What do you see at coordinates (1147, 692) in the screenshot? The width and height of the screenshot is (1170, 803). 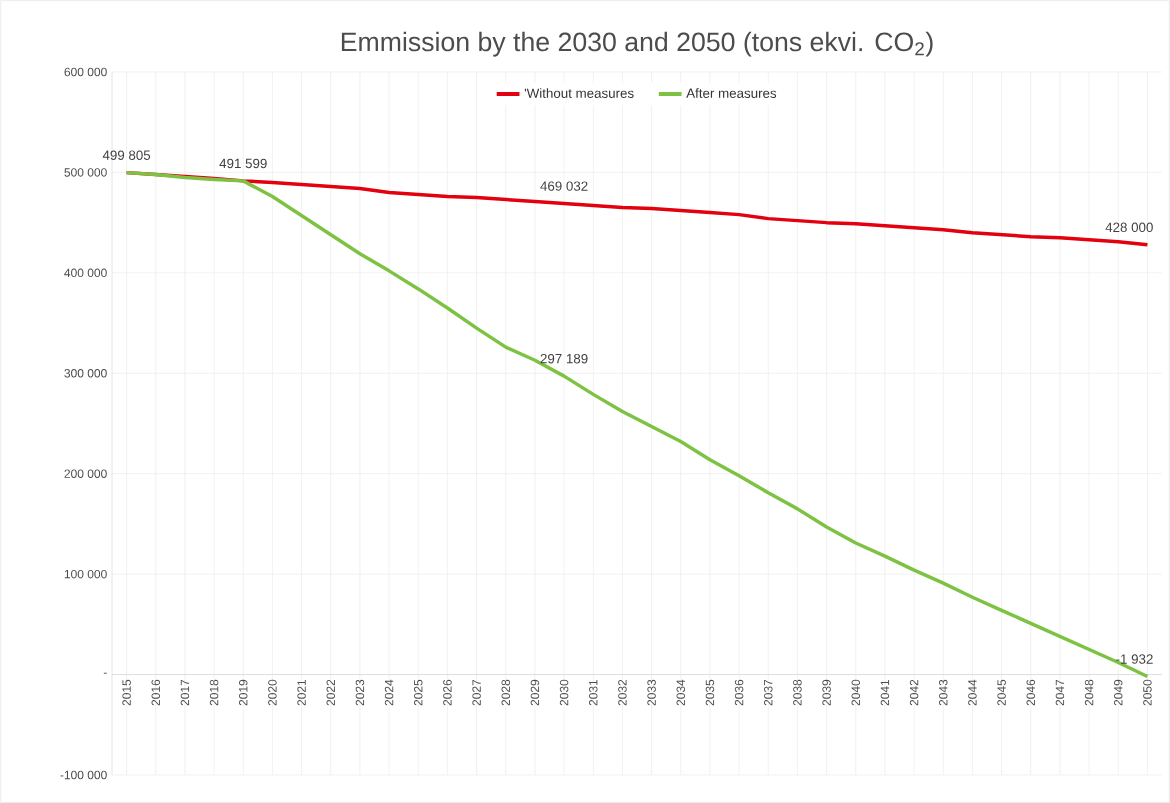 I see `x-tick-label: 2050` at bounding box center [1147, 692].